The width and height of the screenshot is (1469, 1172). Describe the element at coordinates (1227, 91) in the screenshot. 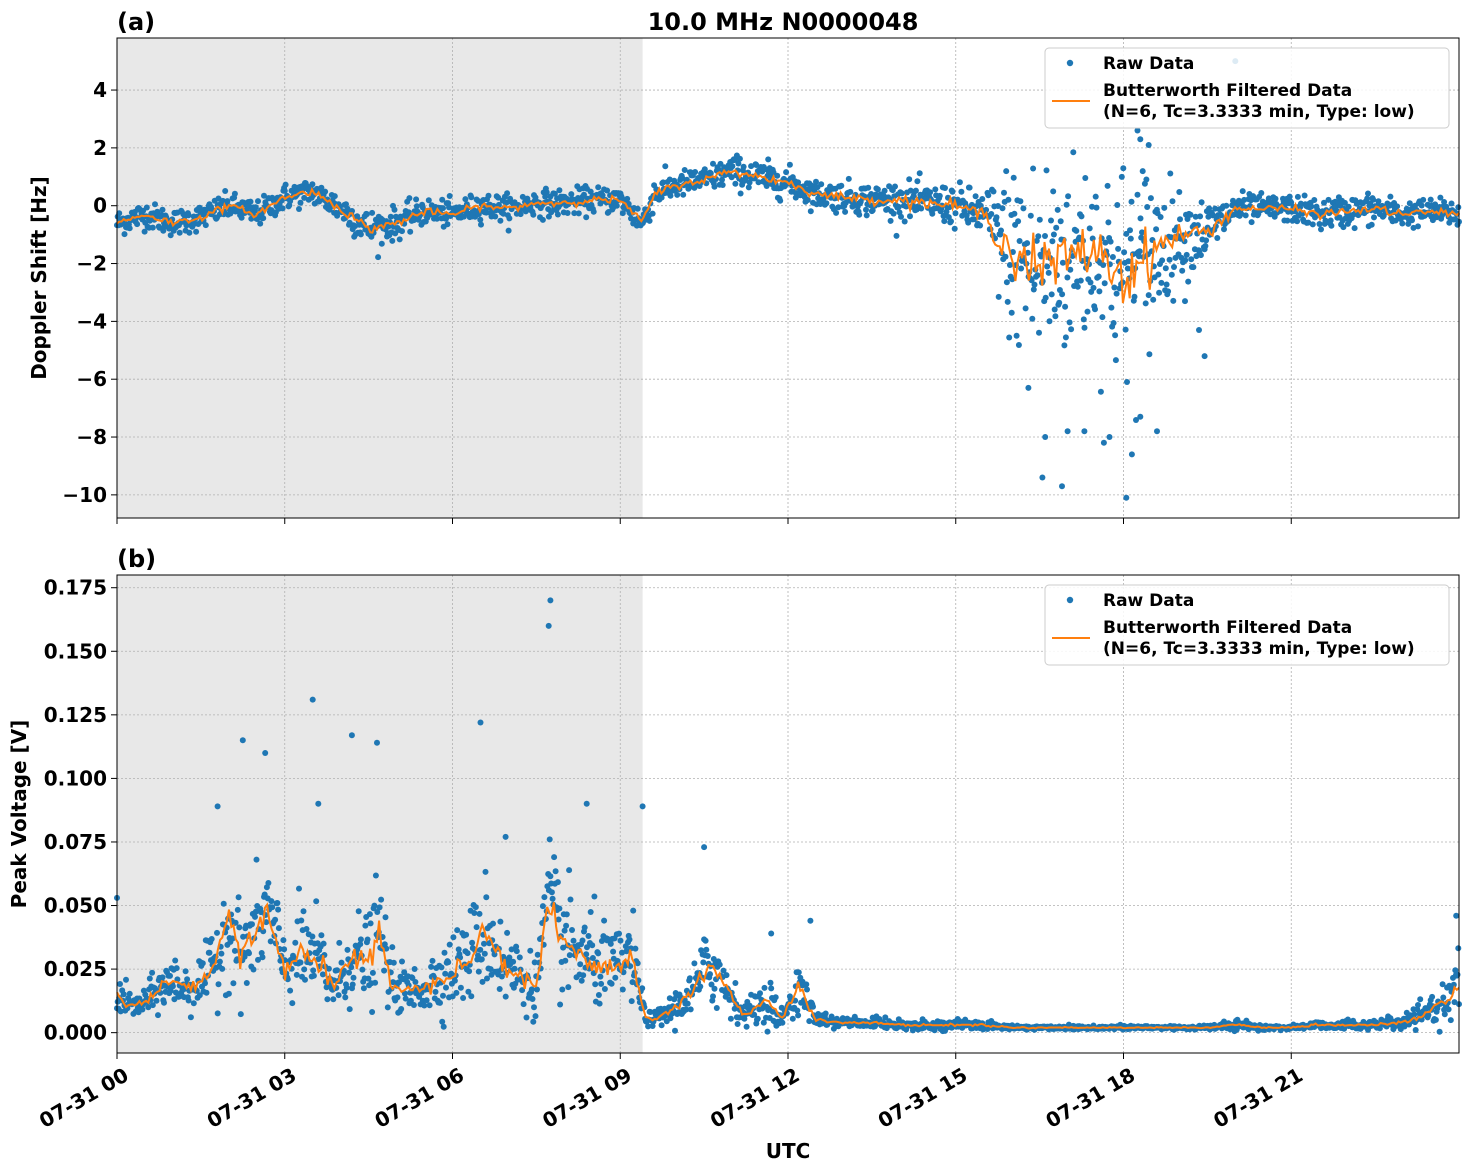

I see `legend-text-line: Butterworth Filtered Data` at that location.